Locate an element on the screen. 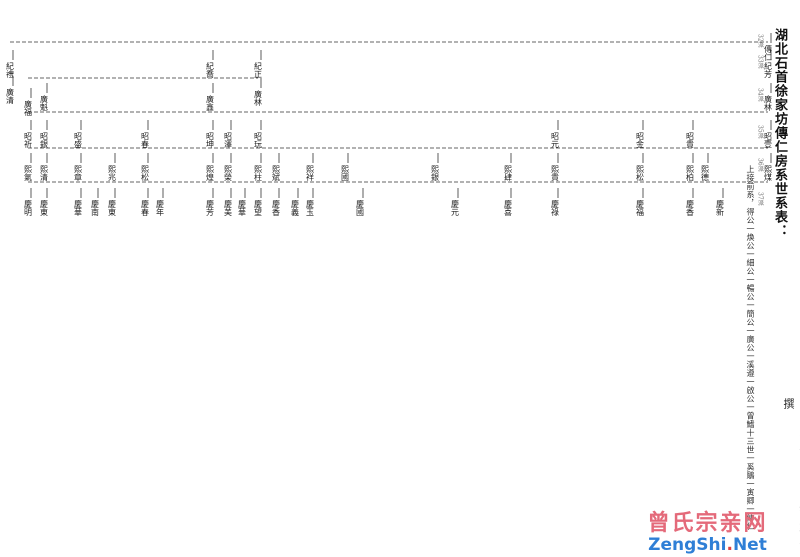 This screenshot has width=800, height=557. lineage-node: 慶明 is located at coordinates (28, 208).